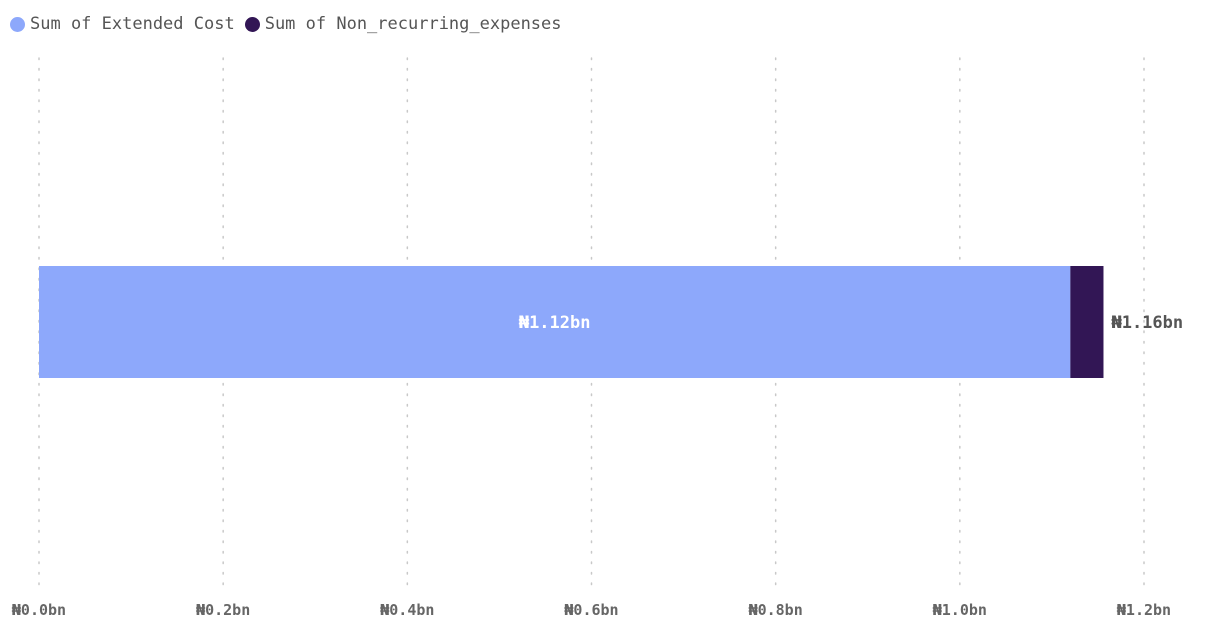  I want to click on legend-item-extended-cost: Sum of Extended Cost, so click(122, 24).